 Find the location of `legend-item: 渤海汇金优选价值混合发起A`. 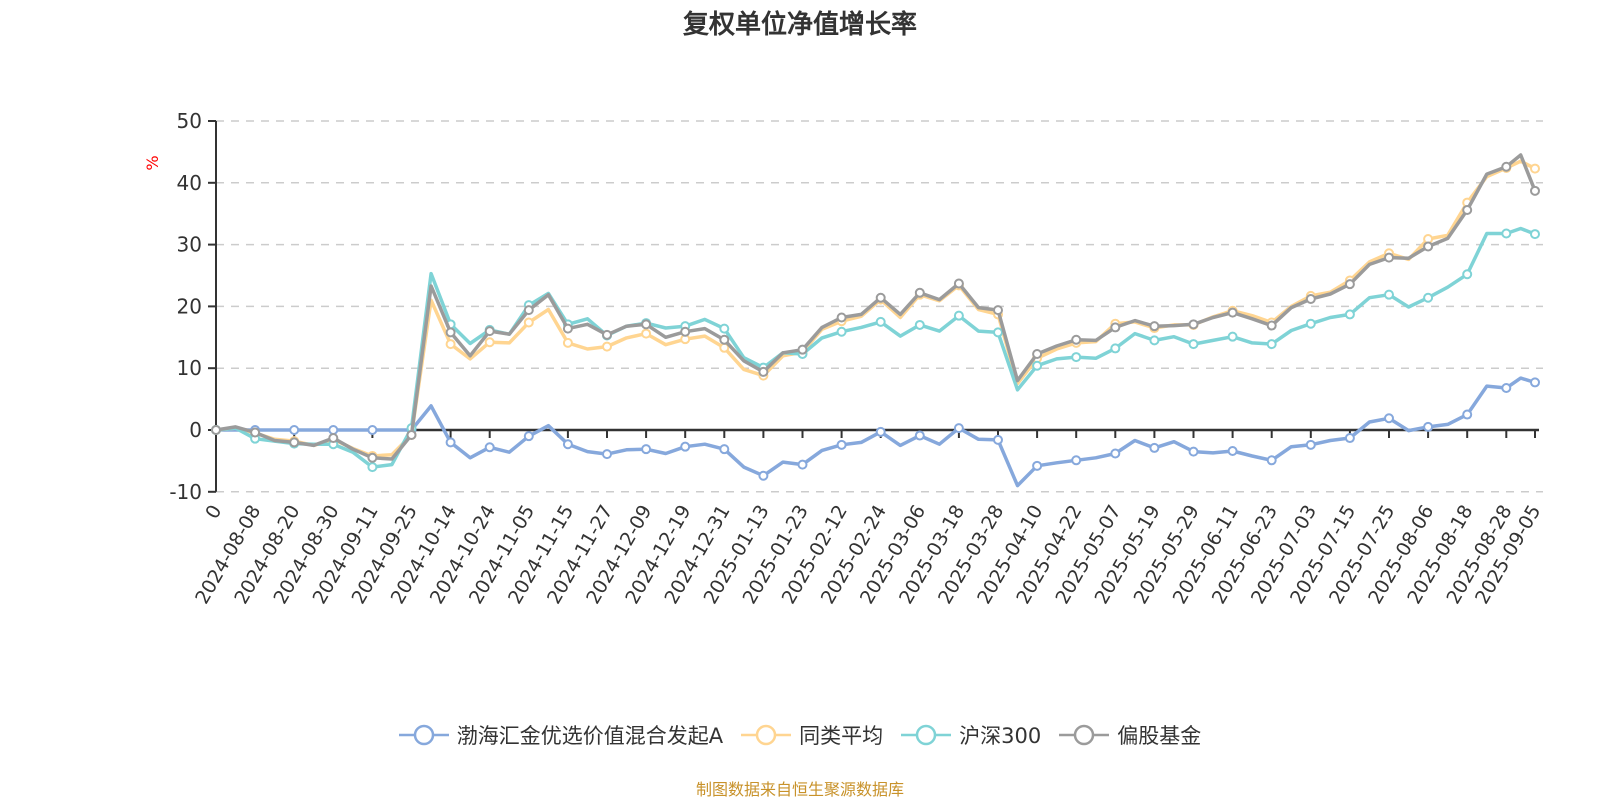

legend-item: 渤海汇金优选价值混合发起A is located at coordinates (561, 735).